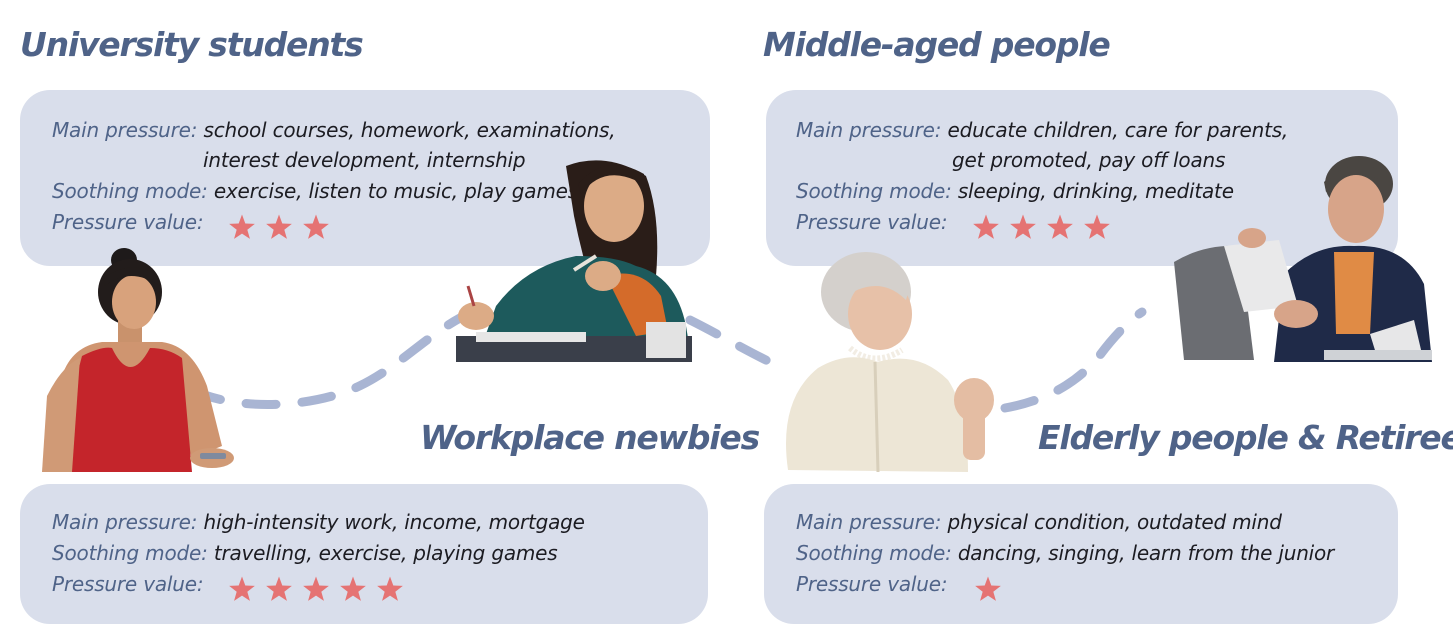 Image resolution: width=1453 pixels, height=641 pixels. What do you see at coordinates (409, 130) in the screenshot?
I see `main-pressure-value: school courses, homework, examinations,` at bounding box center [409, 130].